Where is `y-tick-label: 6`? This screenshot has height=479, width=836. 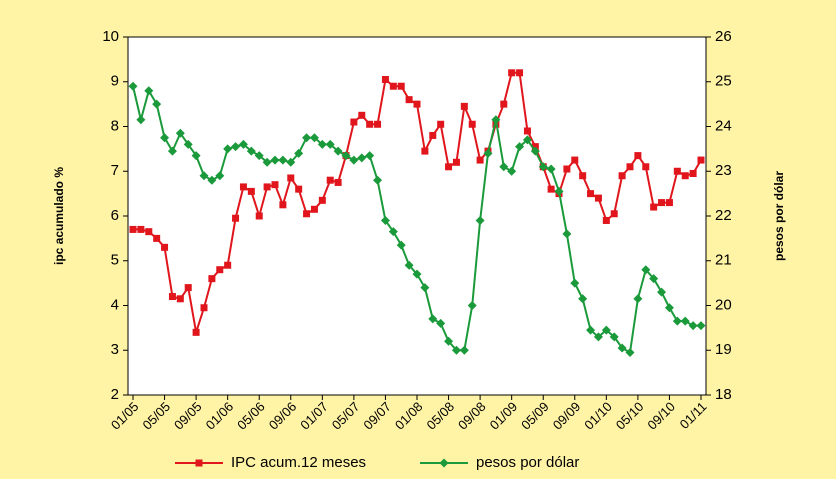 y-tick-label: 6 is located at coordinates (115, 215).